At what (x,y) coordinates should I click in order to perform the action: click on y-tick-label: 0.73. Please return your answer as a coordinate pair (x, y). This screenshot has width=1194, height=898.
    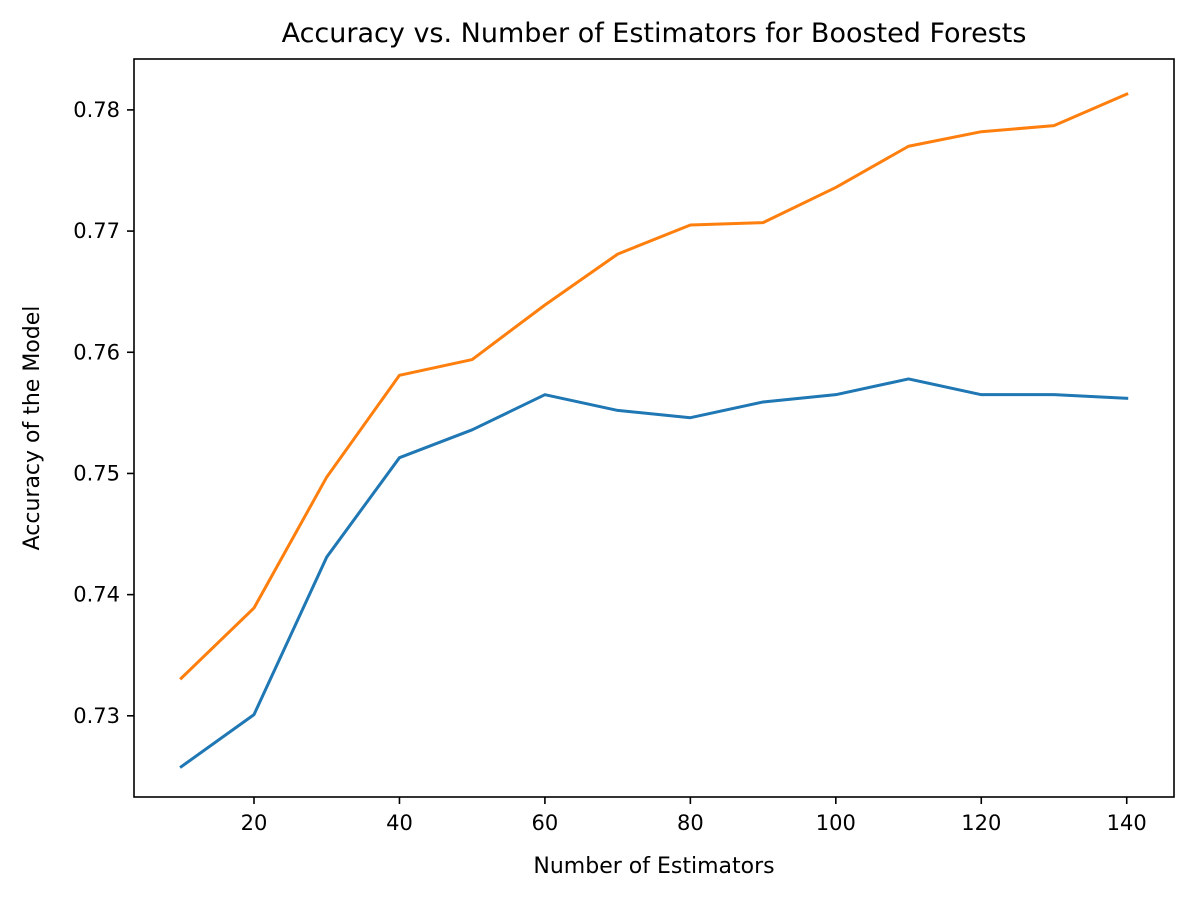
    Looking at the image, I should click on (96, 716).